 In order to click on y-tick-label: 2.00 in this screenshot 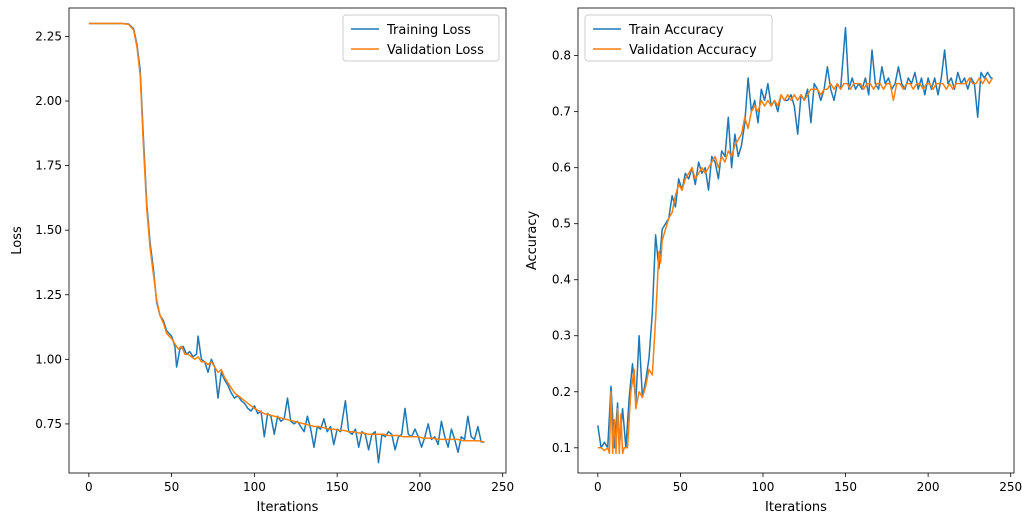, I will do `click(48, 101)`.